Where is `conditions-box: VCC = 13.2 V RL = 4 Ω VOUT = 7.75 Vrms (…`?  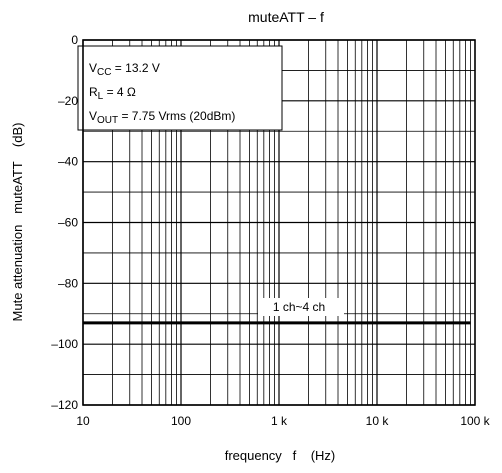
conditions-box: VCC = 13.2 V RL = 4 Ω VOUT = 7.75 Vrms (… is located at coordinates (180, 88).